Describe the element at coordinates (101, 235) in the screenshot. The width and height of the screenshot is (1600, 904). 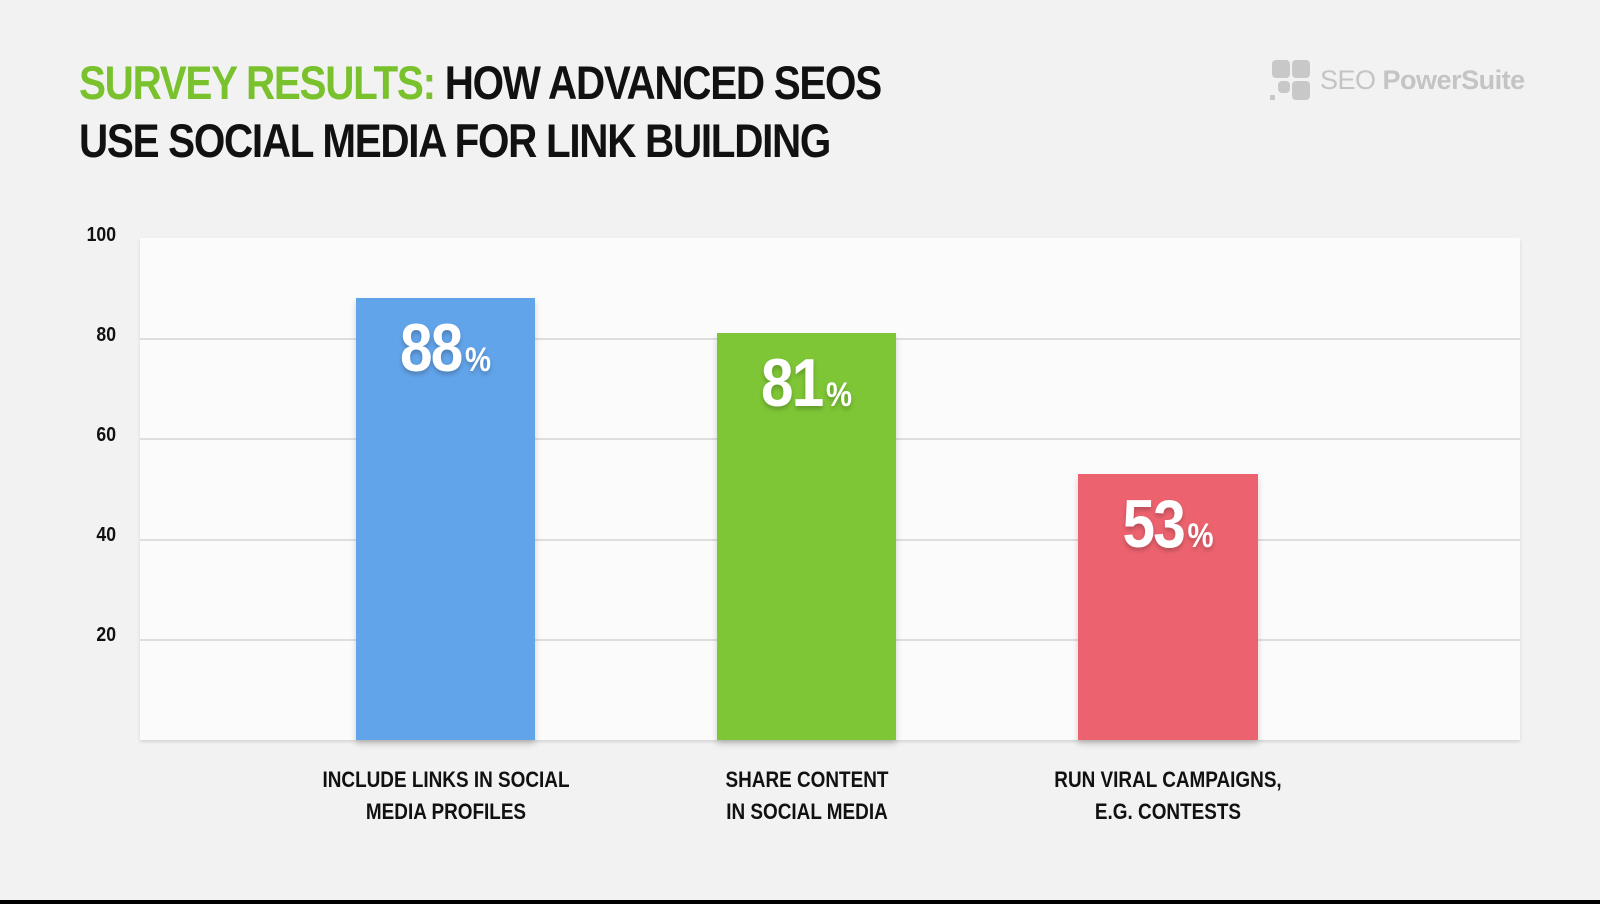
I see `y-tick-100: 100` at that location.